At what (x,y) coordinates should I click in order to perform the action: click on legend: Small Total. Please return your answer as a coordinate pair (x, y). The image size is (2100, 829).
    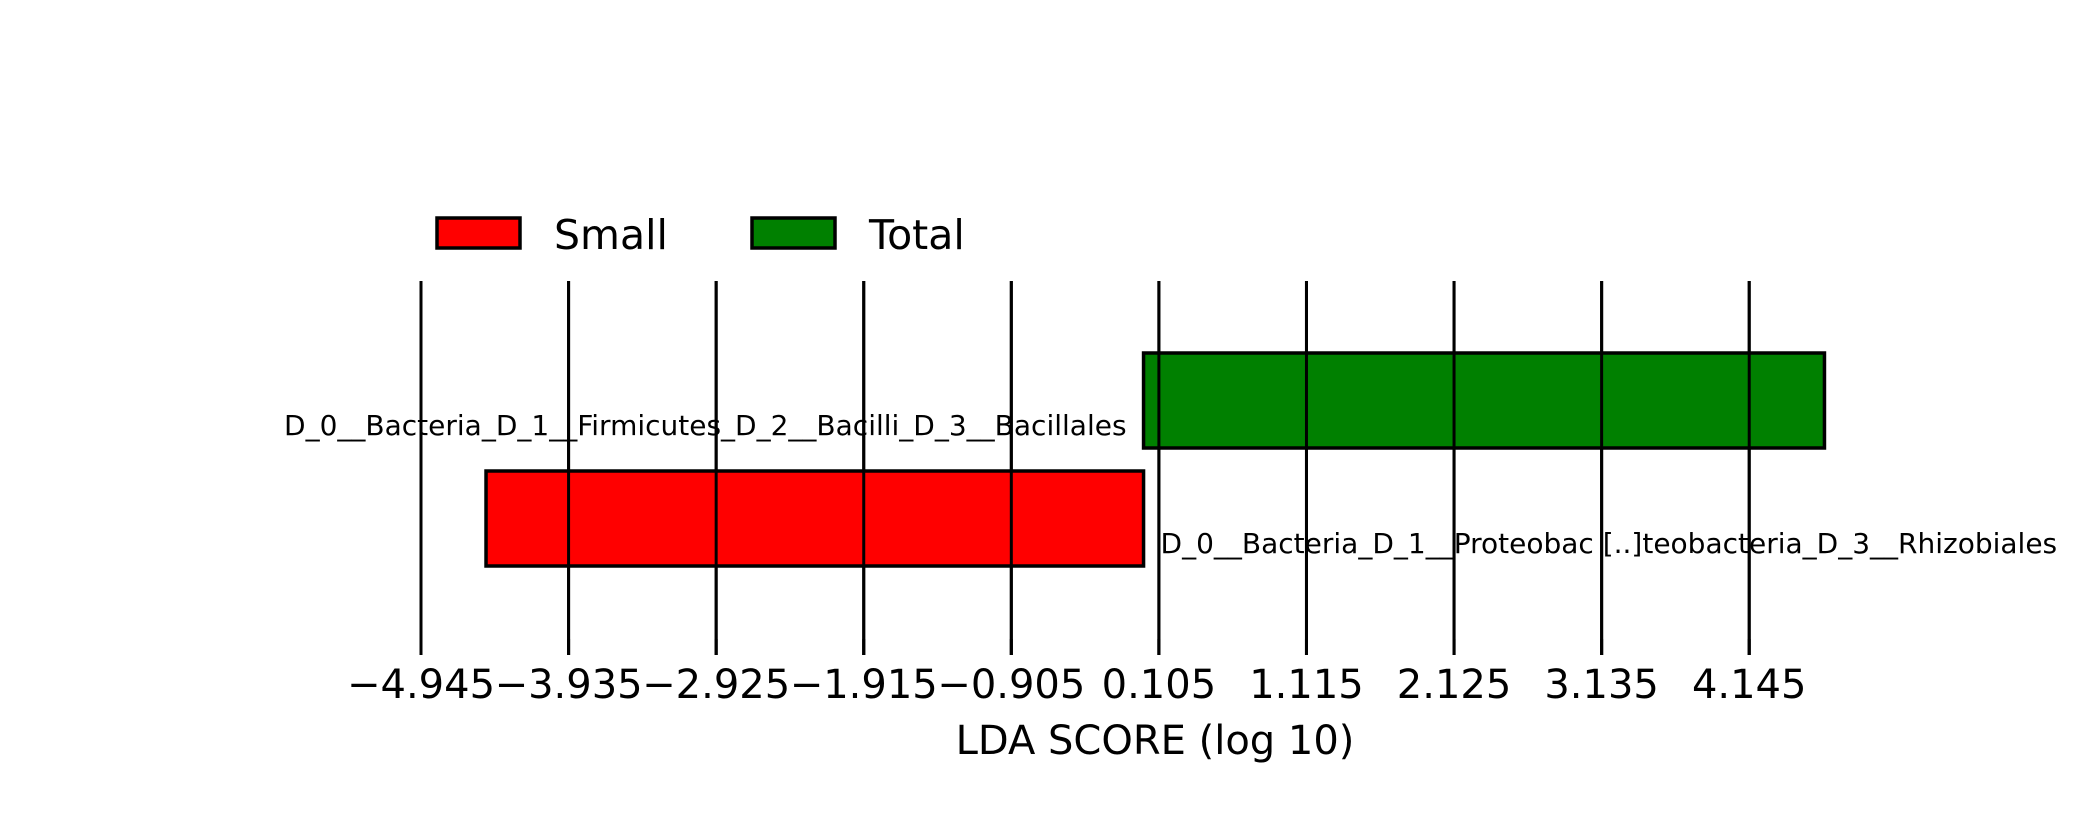
    Looking at the image, I should click on (700, 235).